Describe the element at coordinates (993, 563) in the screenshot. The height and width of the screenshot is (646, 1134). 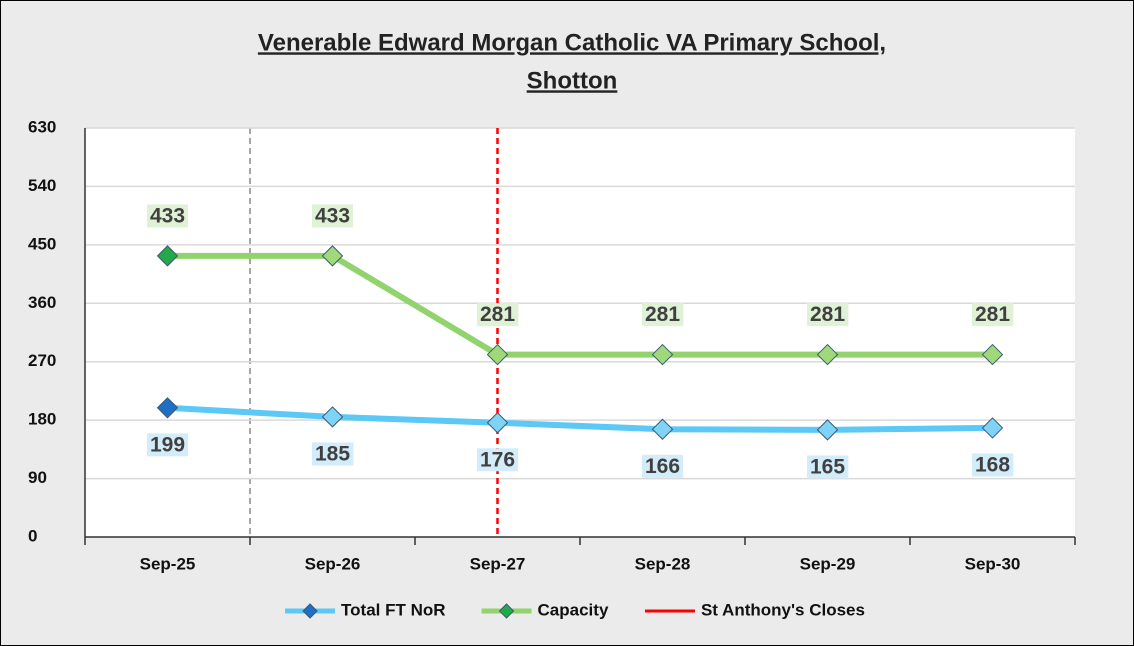
I see `x-tick-label: Sep-30` at that location.